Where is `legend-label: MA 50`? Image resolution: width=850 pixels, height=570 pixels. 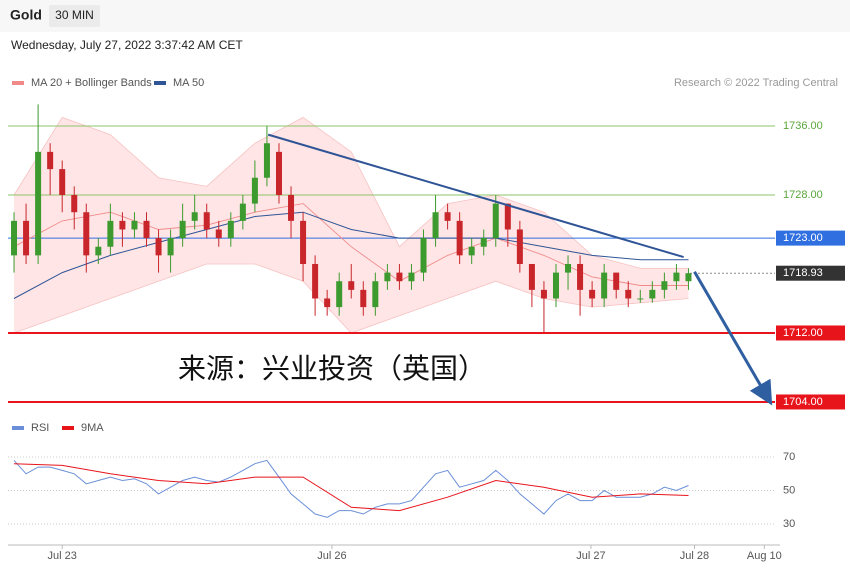
legend-label: MA 50 is located at coordinates (188, 83).